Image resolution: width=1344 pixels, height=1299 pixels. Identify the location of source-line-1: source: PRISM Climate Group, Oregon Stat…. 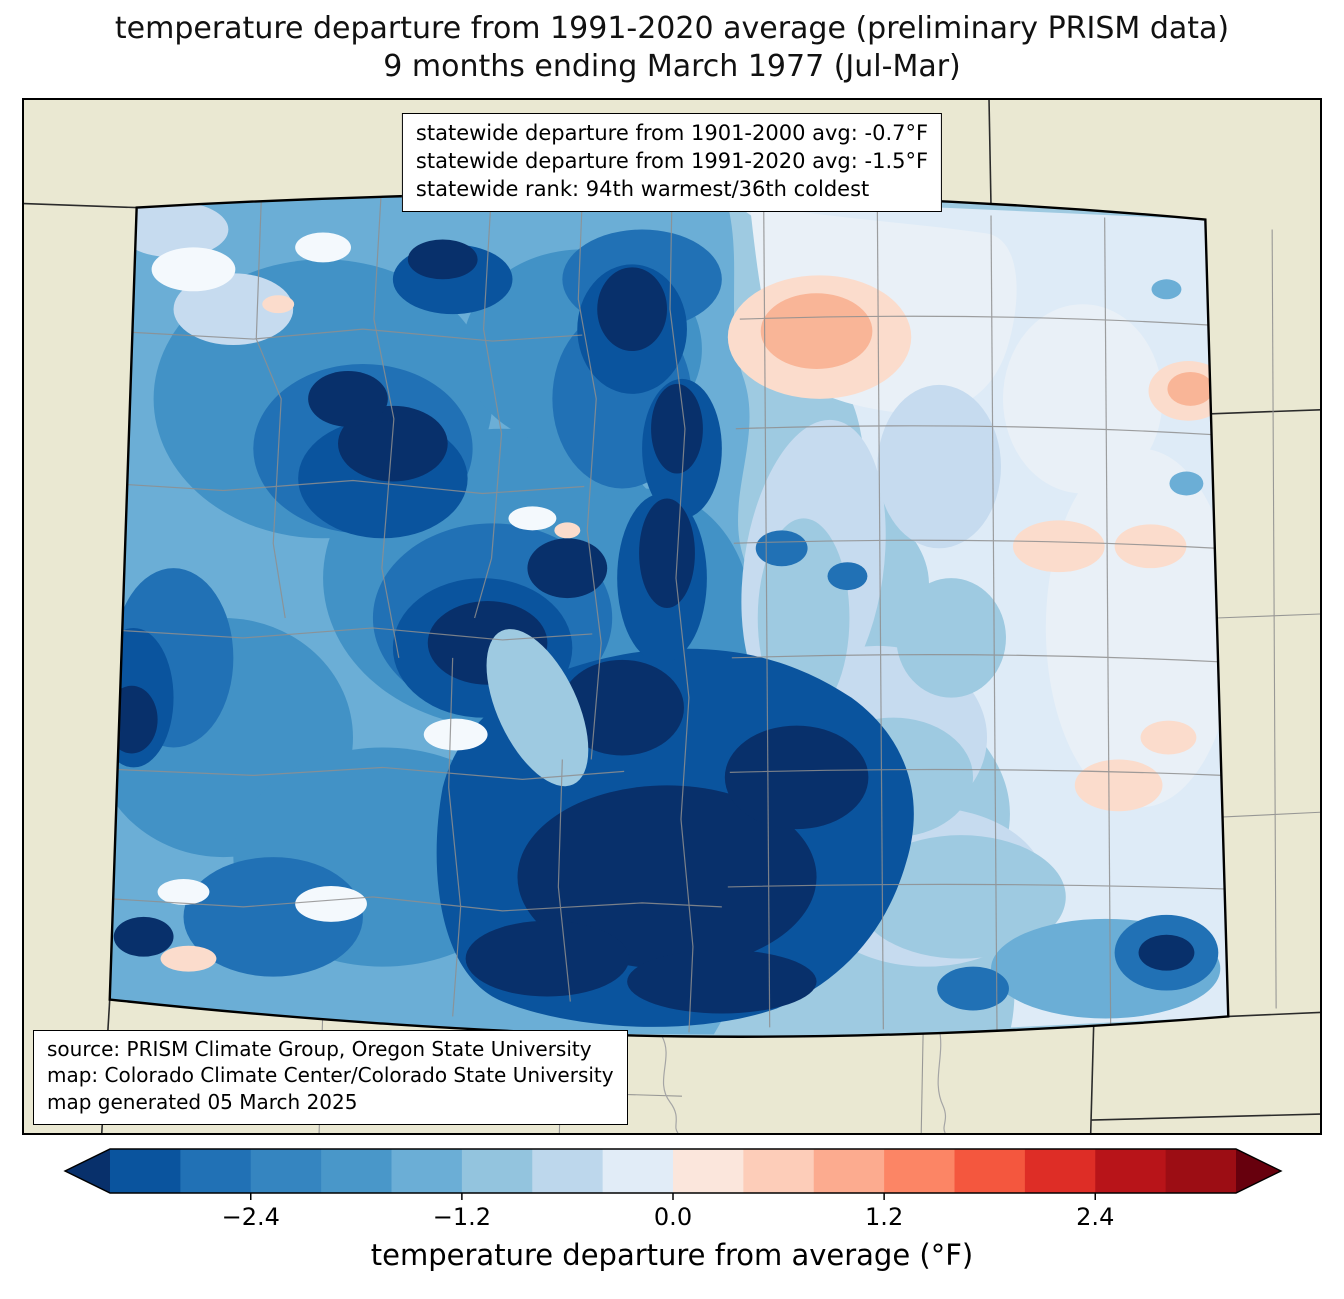
(319, 1048).